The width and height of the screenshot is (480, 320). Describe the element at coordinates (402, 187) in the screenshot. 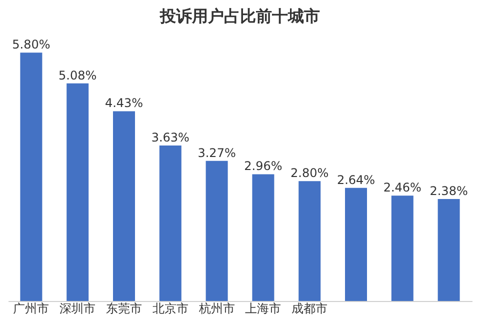

I see `data-label: 2.46%` at that location.